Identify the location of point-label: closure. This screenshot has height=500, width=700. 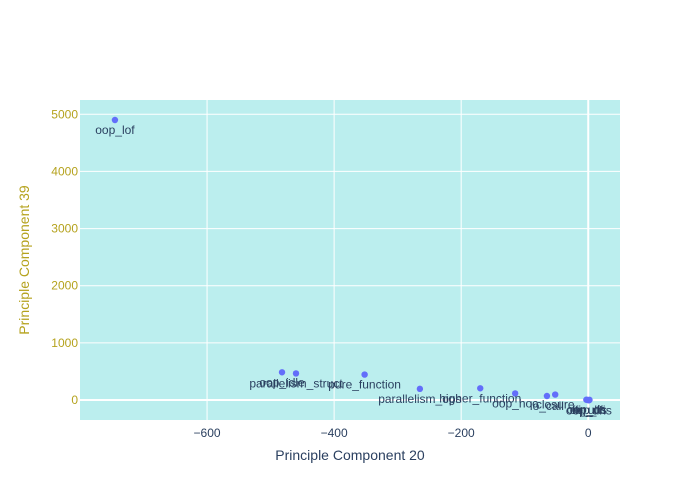
(555, 405).